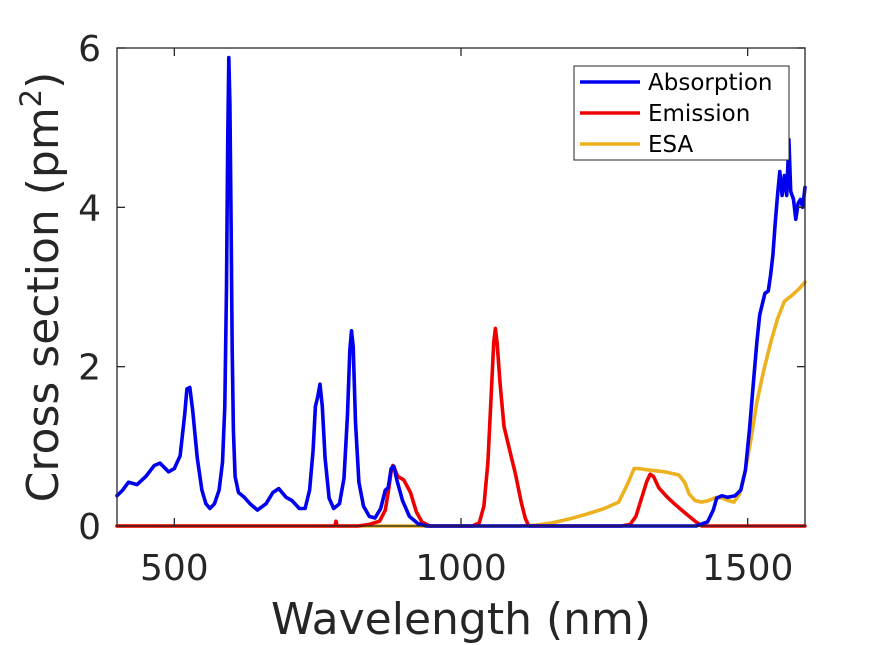  I want to click on y-axis-title-superscript: 2, so click(31, 98).